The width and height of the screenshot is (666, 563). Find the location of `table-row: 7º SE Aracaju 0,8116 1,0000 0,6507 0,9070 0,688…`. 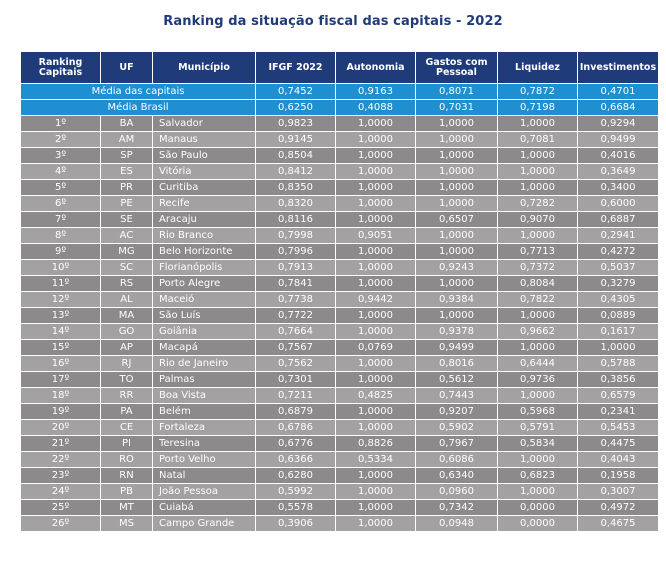

table-row: 7º SE Aracaju 0,8116 1,0000 0,6507 0,9070 0,688… is located at coordinates (339, 219).